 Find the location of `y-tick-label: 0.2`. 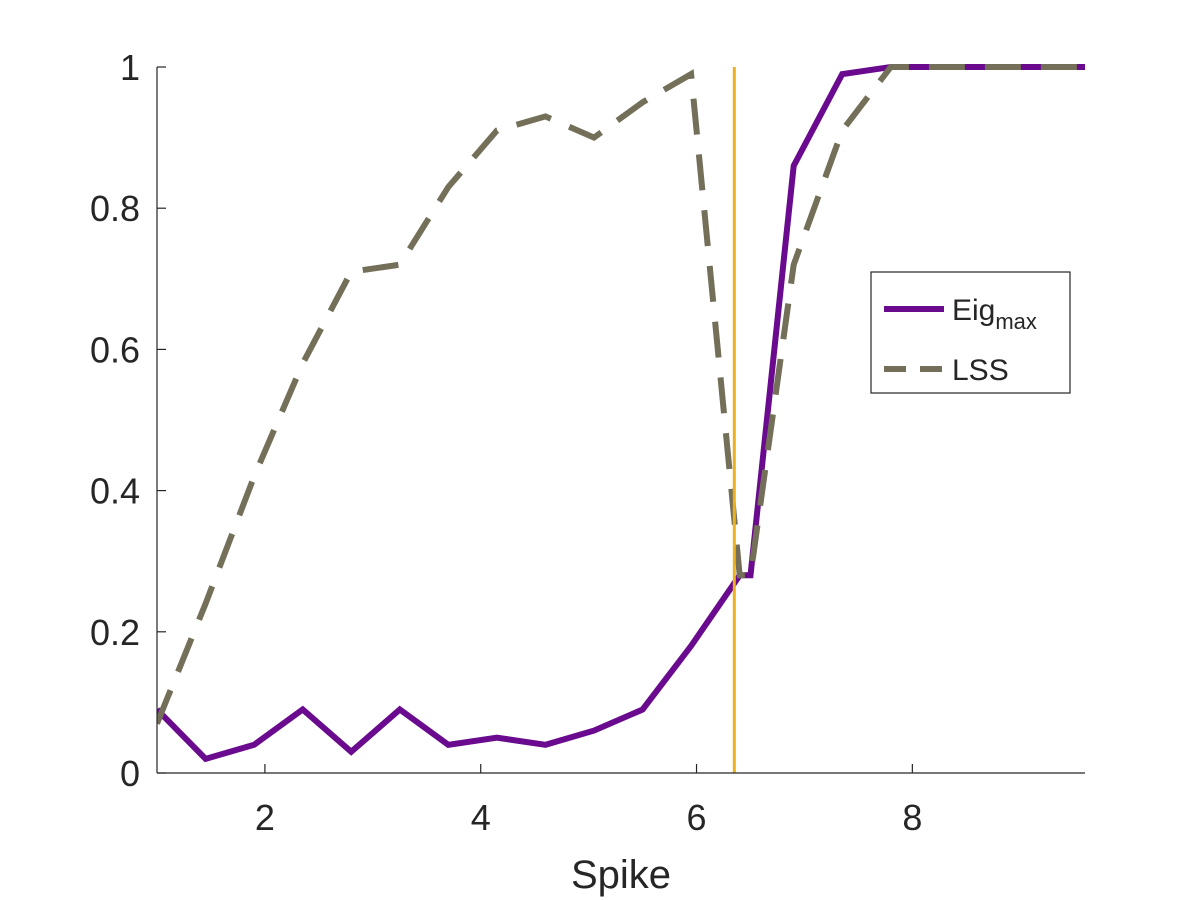

y-tick-label: 0.2 is located at coordinates (115, 632).